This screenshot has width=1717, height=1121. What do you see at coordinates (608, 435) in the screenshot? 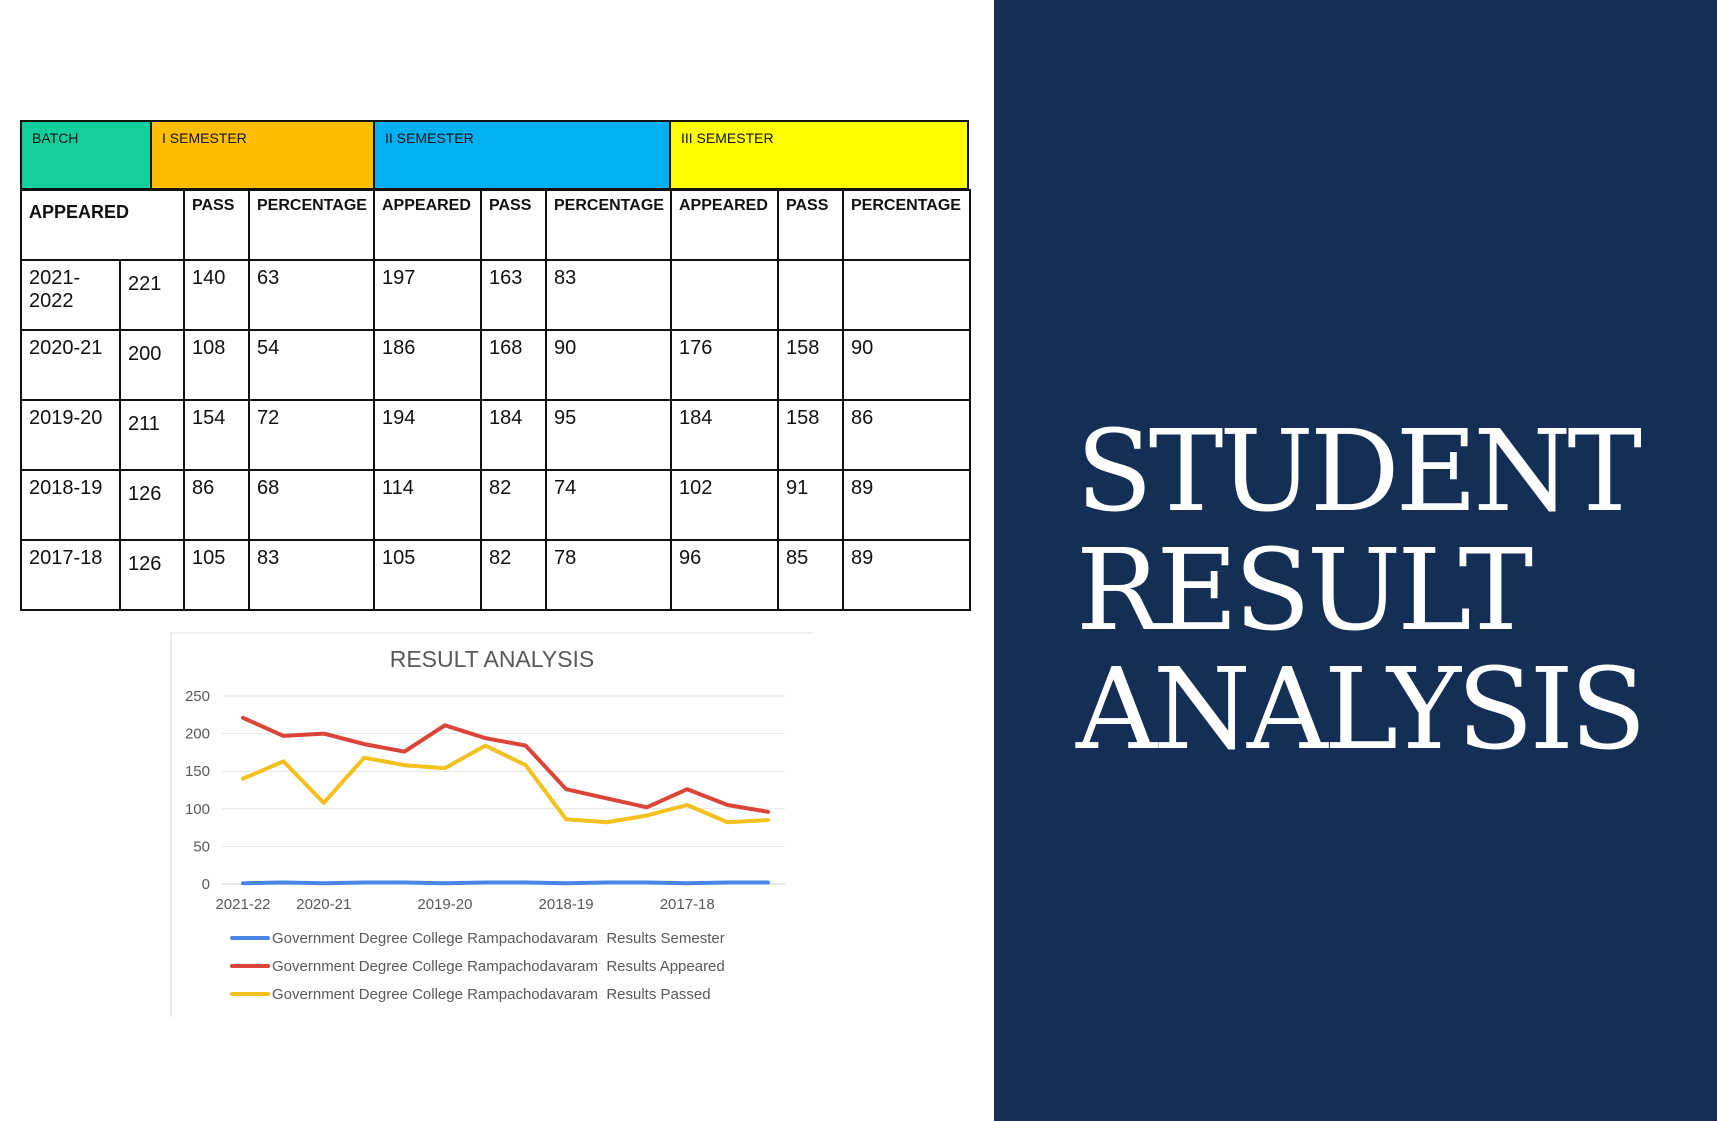
I see `sem2-percentage-cell: 95` at bounding box center [608, 435].